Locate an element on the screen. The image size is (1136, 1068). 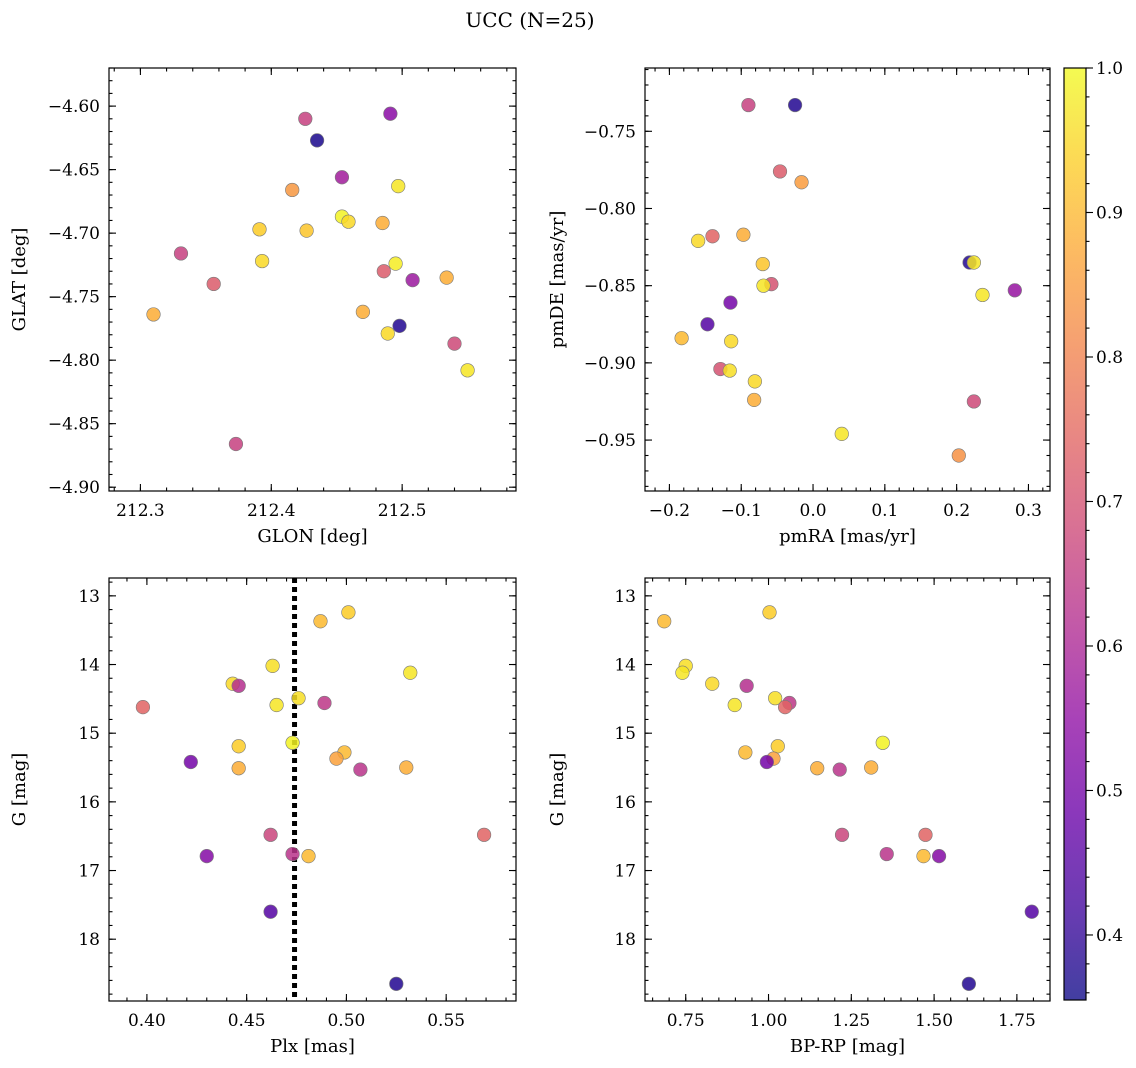
colorbar-gradient is located at coordinates (1075, 534).